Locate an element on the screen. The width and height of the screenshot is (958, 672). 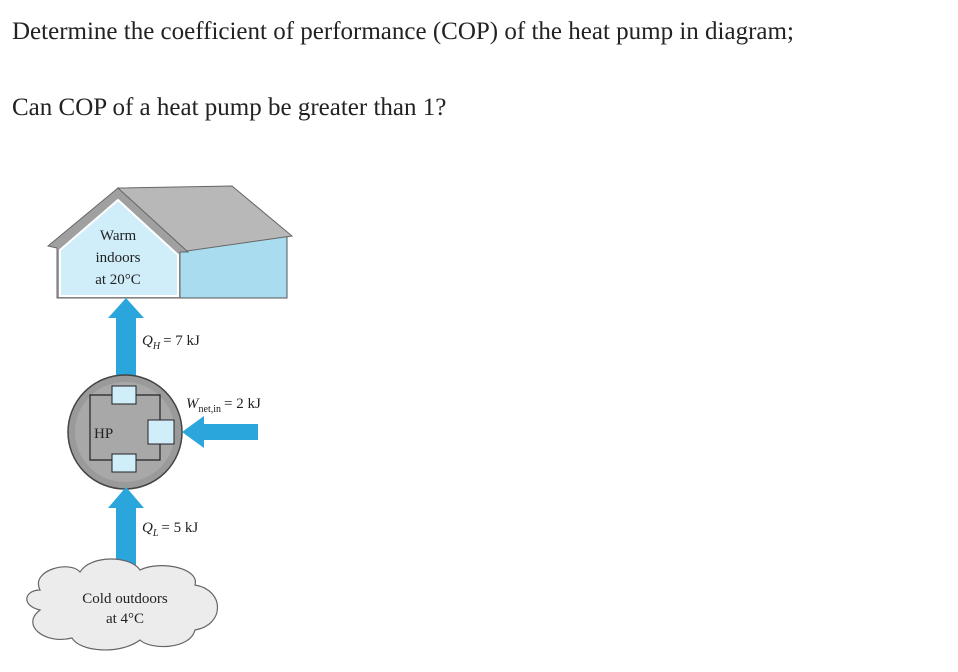
subscript: H is located at coordinates (156, 346).